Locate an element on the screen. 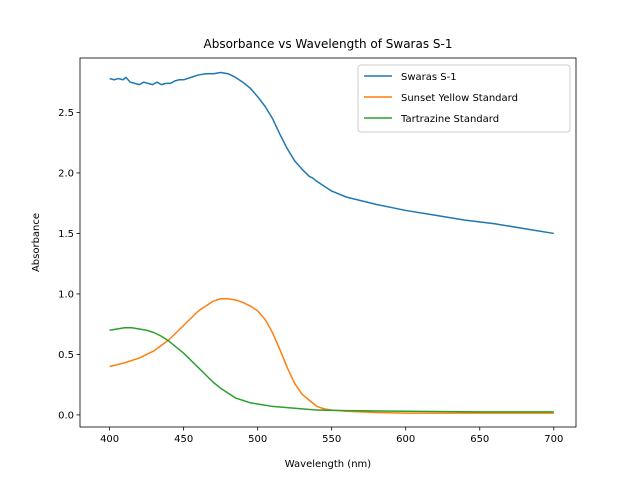 The height and width of the screenshot is (480, 640). x-tick-label: 650 is located at coordinates (479, 439).